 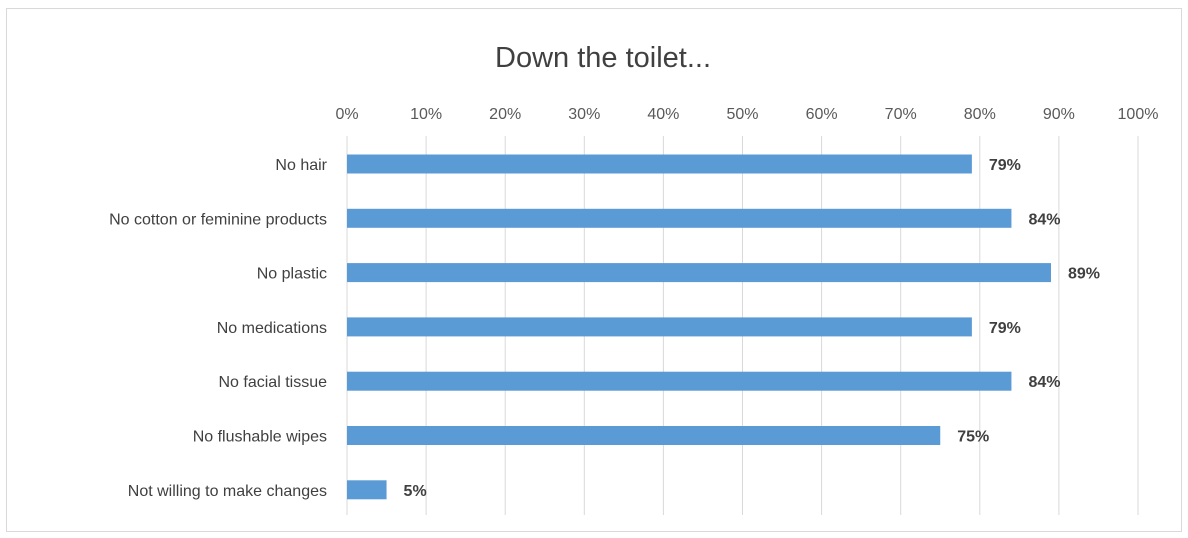 What do you see at coordinates (901, 114) in the screenshot?
I see `x-tick-label: 70%` at bounding box center [901, 114].